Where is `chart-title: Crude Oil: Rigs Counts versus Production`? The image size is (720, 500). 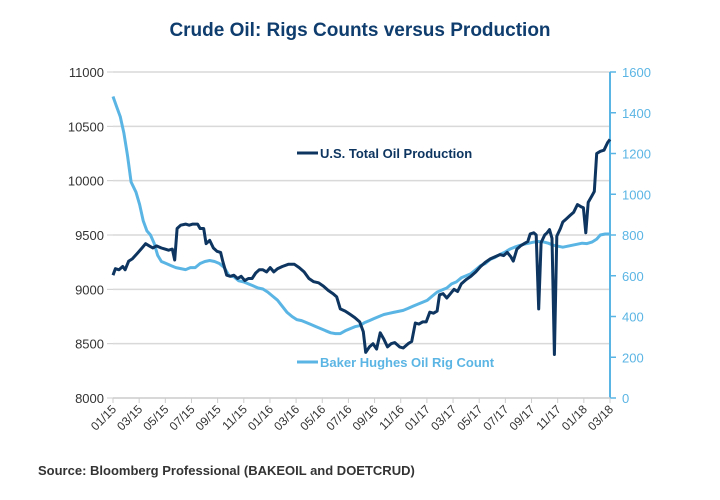 chart-title: Crude Oil: Rigs Counts versus Production is located at coordinates (360, 30).